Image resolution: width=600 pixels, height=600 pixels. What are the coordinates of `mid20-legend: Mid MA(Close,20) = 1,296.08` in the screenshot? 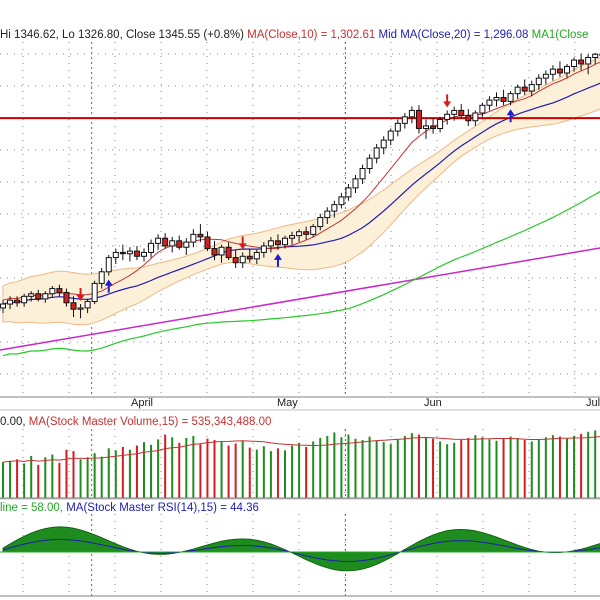 It's located at (453, 35).